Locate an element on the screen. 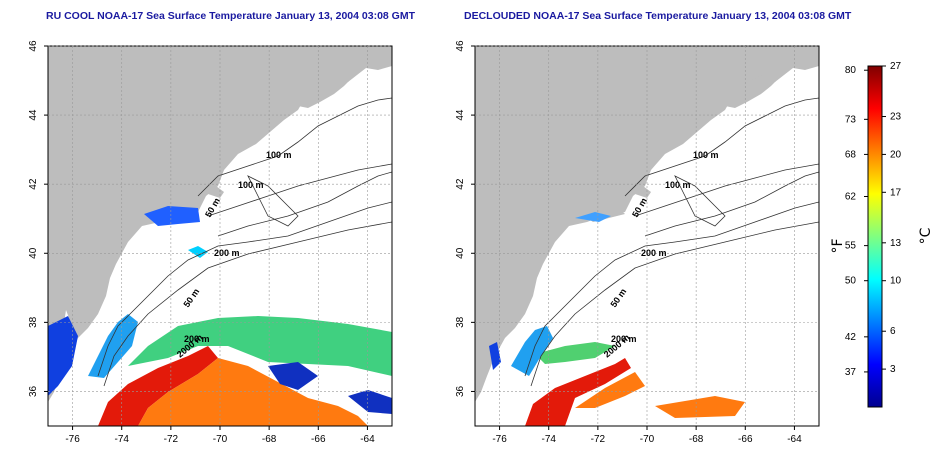 The width and height of the screenshot is (950, 475). right-orange-tongue is located at coordinates (610, 390).